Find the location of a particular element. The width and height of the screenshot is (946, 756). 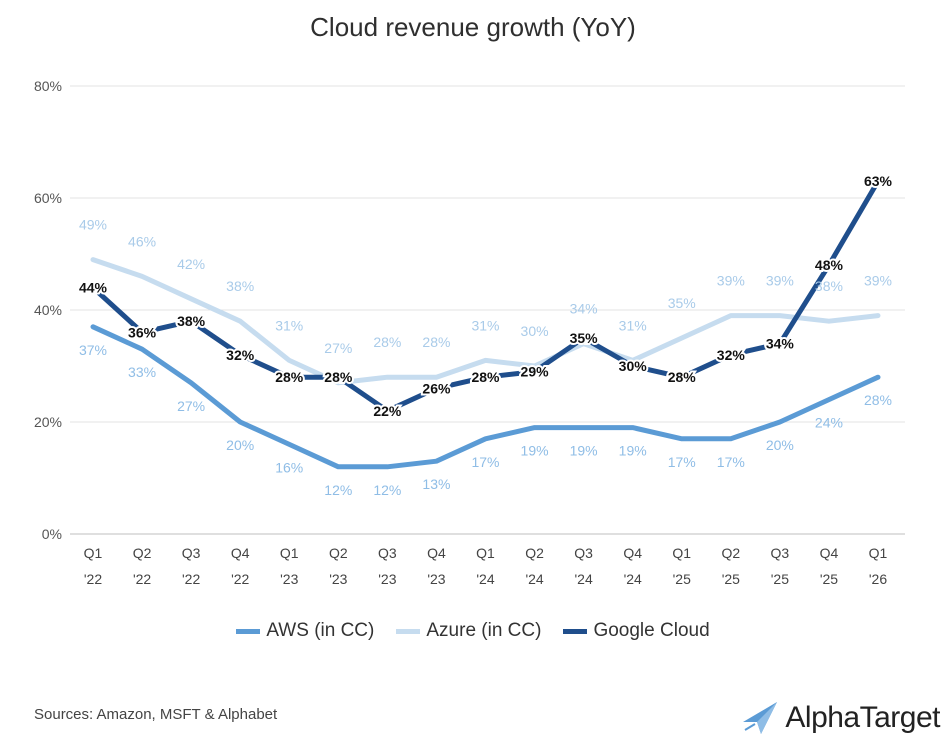

data-label-google-cloud: 29% is located at coordinates (535, 372).